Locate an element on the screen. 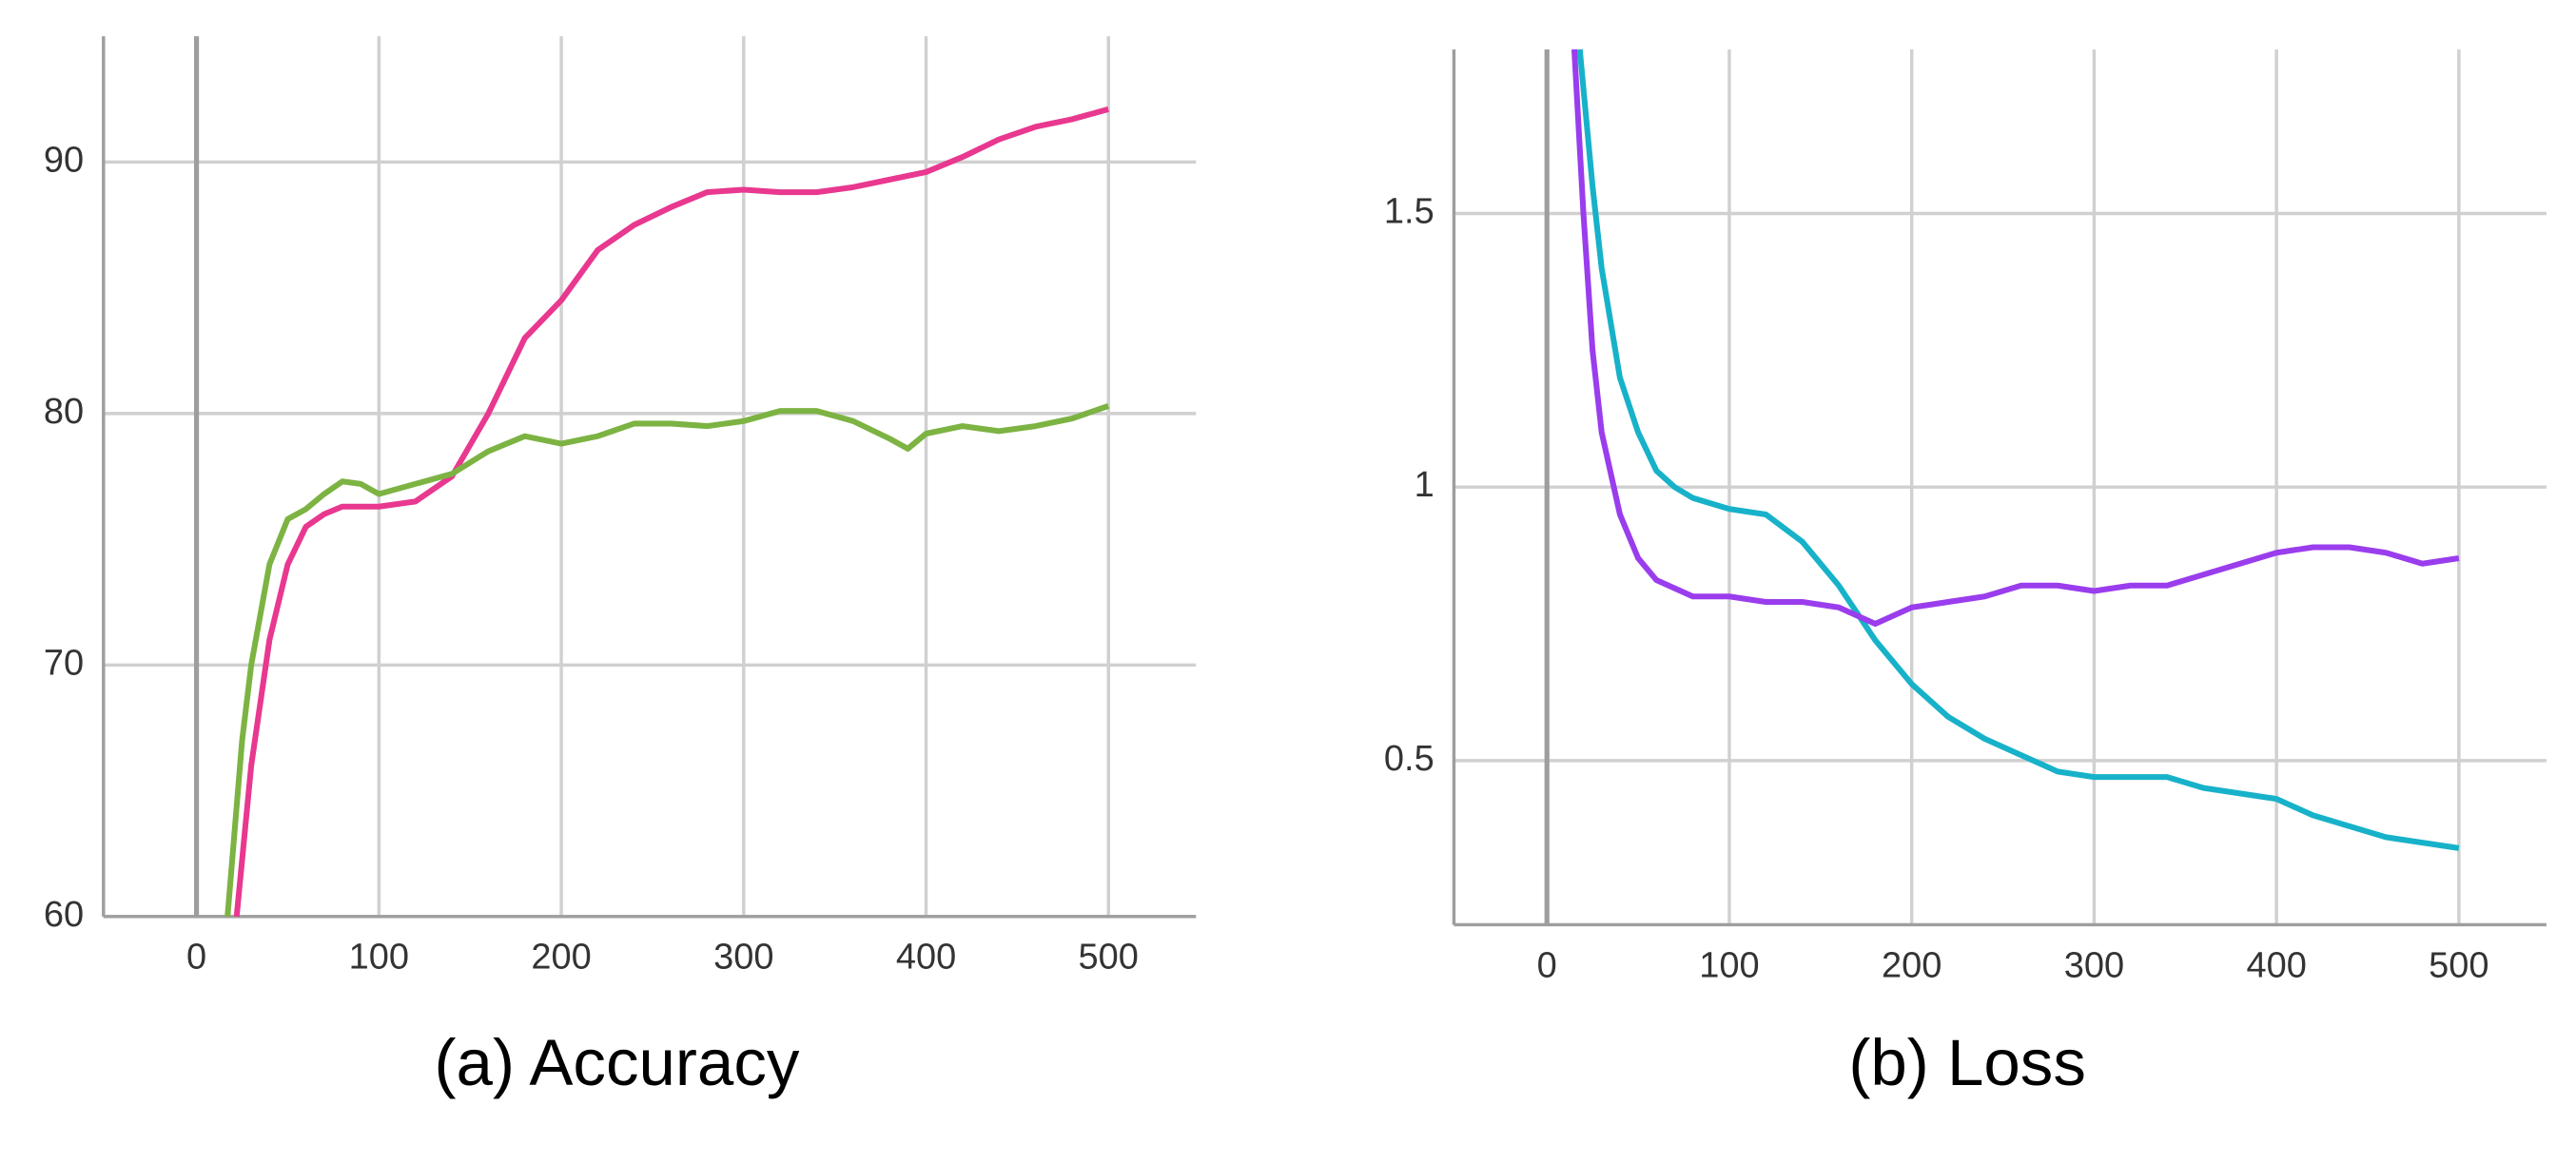 The height and width of the screenshot is (1163, 2576). y-tick-label: 70 is located at coordinates (64, 663).